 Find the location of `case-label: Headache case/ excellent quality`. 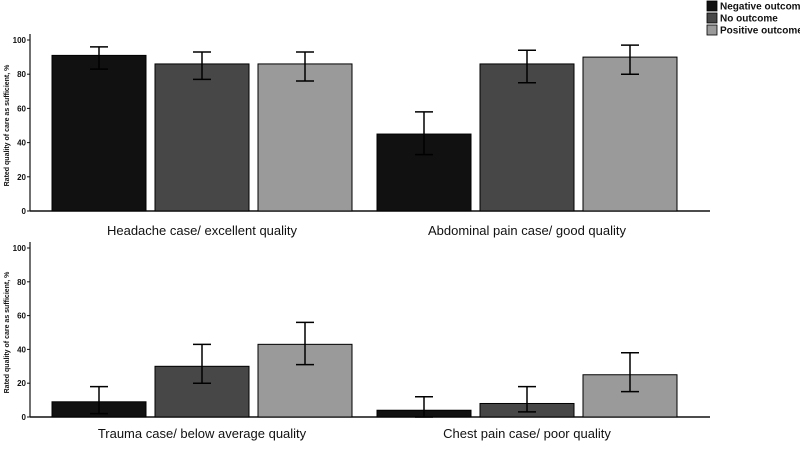

case-label: Headache case/ excellent quality is located at coordinates (202, 230).